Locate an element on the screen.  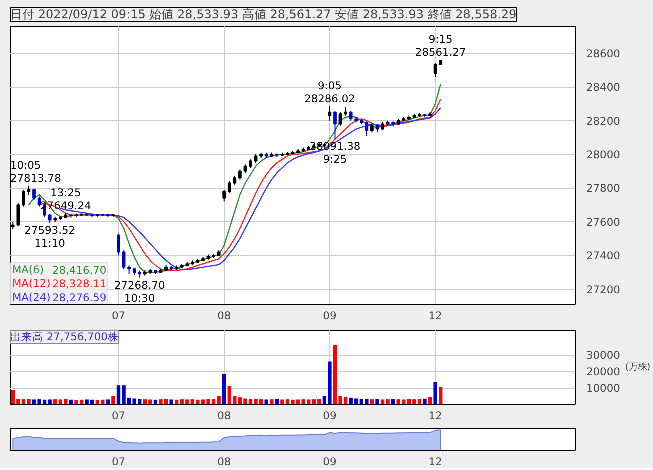
y-tick-label: 10000 is located at coordinates (603, 389).